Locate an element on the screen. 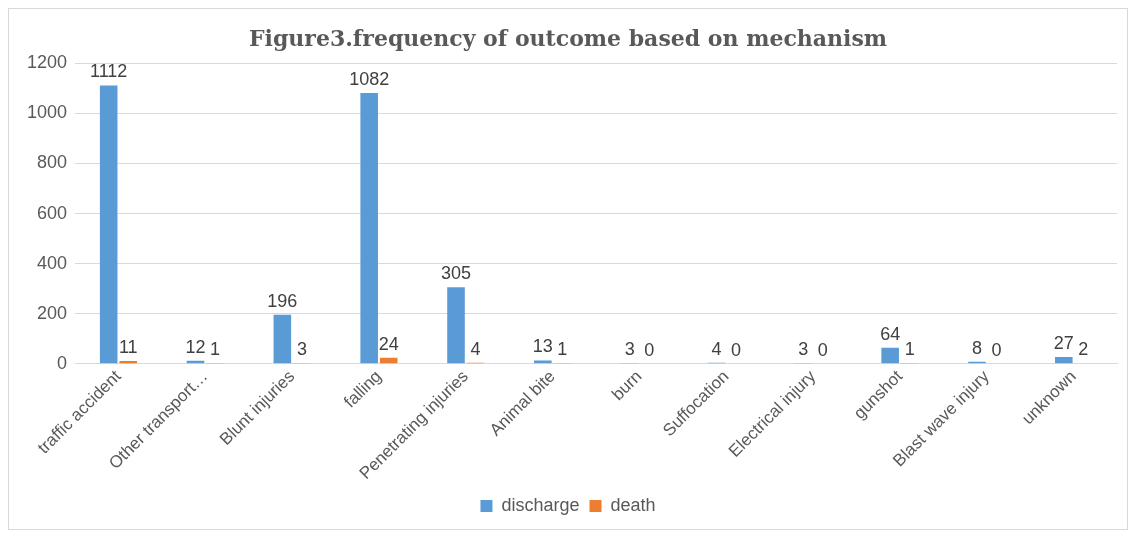 Image resolution: width=1136 pixels, height=538 pixels. data-label: 305 is located at coordinates (456, 273).